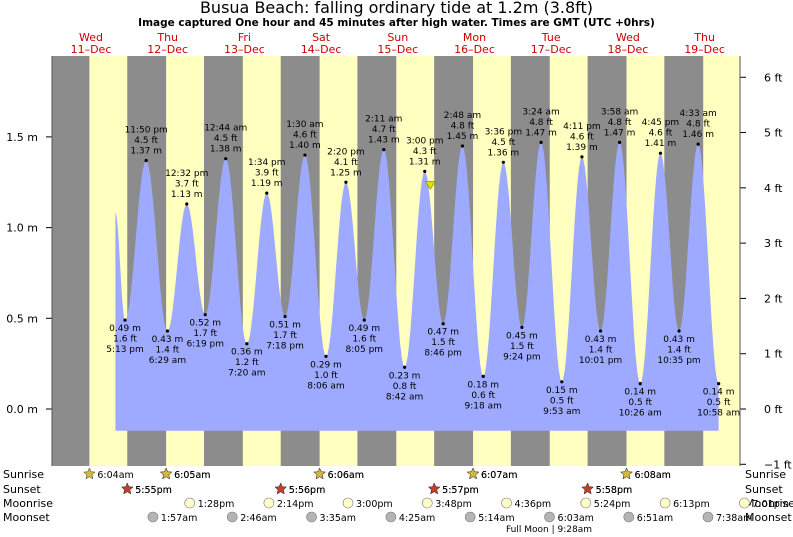  I want to click on sunset-time: 5:55pm, so click(153, 490).